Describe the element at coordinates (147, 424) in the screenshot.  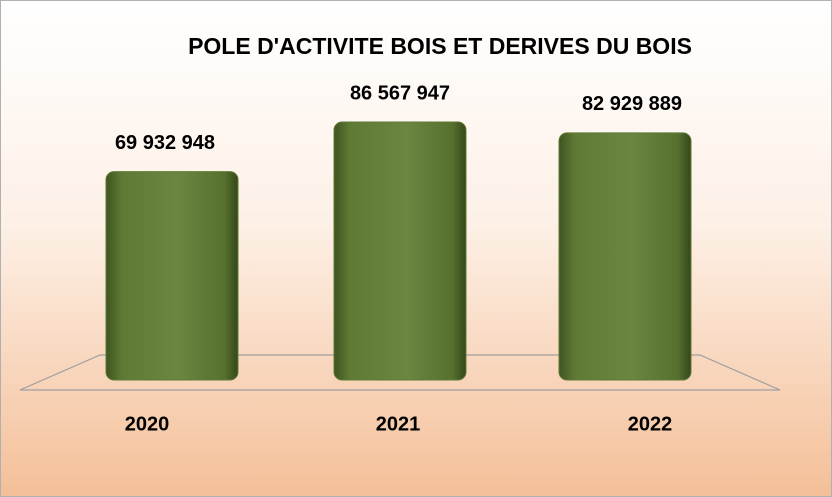
I see `x-tick-label: 2020` at that location.